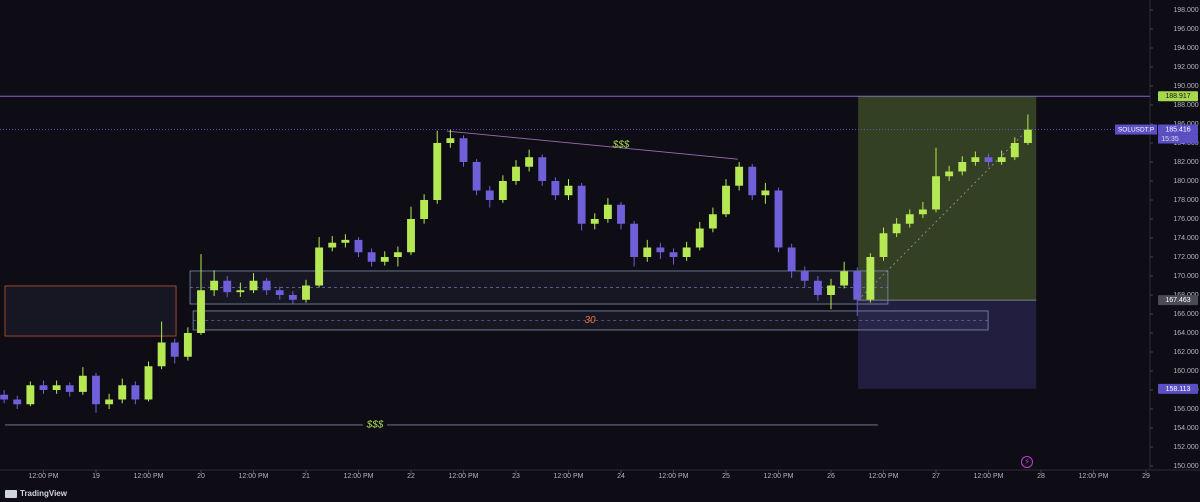 The image size is (1200, 502). Describe the element at coordinates (1185, 409) in the screenshot. I see `y-tick-label: 156.000` at that location.